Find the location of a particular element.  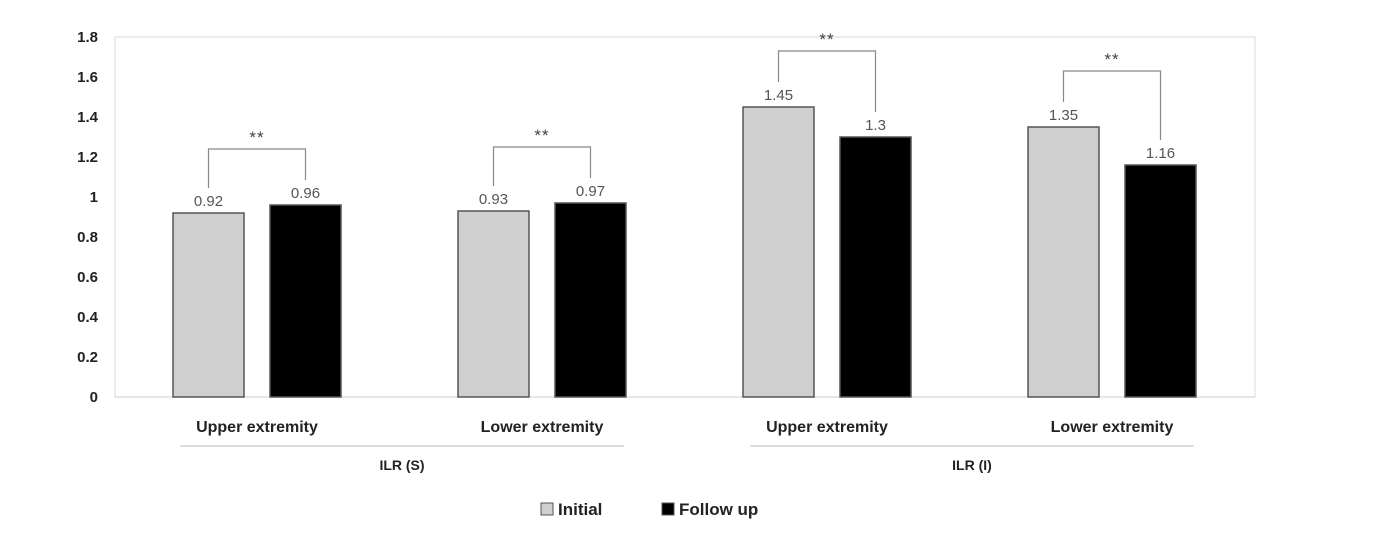

legend-swatch-follow-up is located at coordinates (668, 509).